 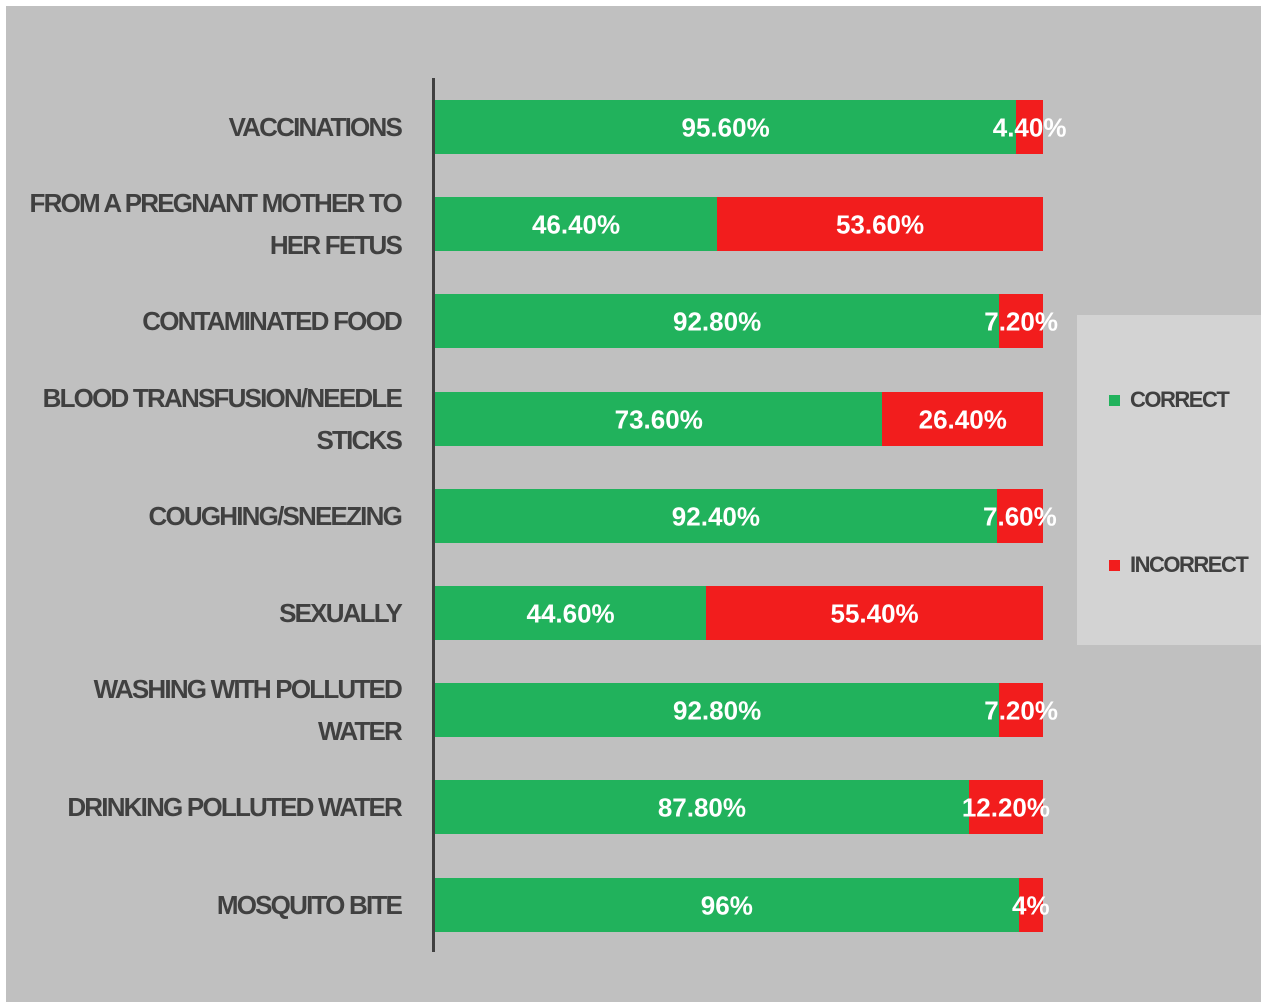 What do you see at coordinates (248, 710) in the screenshot?
I see `category-label: WASHING WITH POLLUTED WATER` at bounding box center [248, 710].